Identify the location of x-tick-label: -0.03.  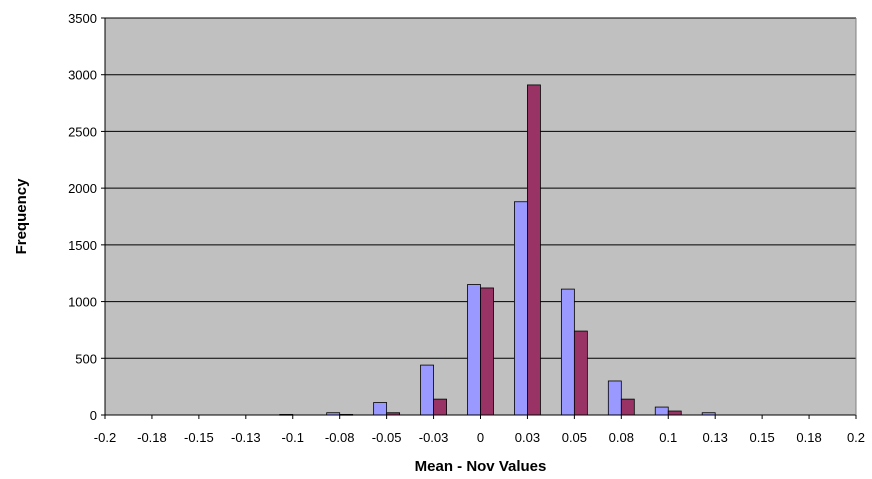
(434, 437).